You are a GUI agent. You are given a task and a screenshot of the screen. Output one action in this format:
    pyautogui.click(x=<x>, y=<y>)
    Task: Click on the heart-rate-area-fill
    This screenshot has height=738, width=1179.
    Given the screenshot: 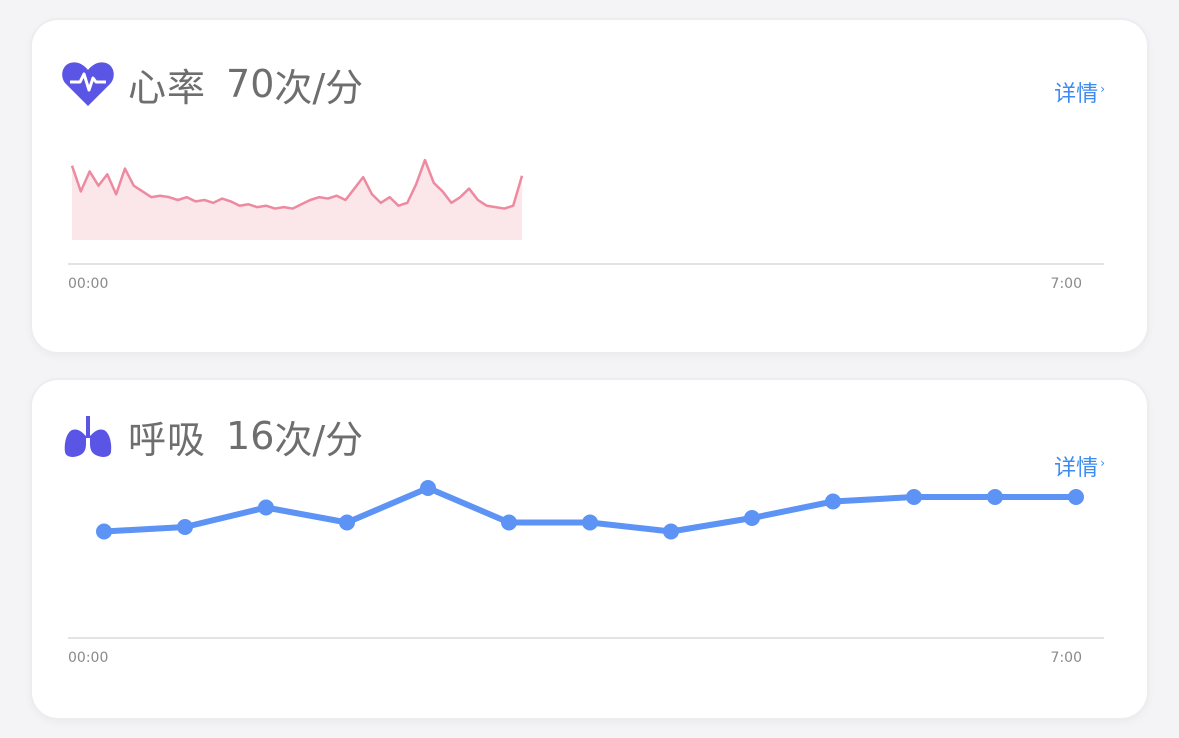 What is the action you would take?
    pyautogui.click(x=297, y=200)
    